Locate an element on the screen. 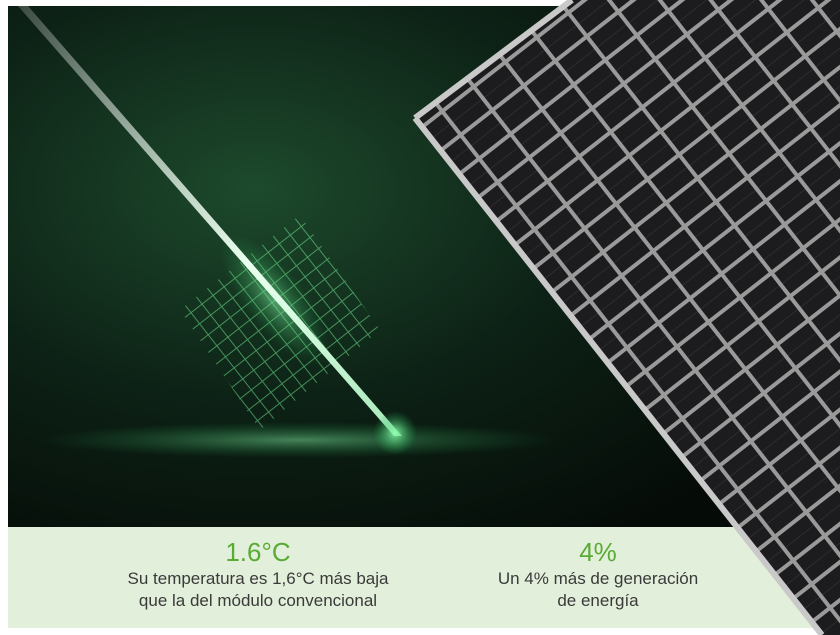 The height and width of the screenshot is (635, 840). stat-text: que la del módulo convencional is located at coordinates (258, 600).